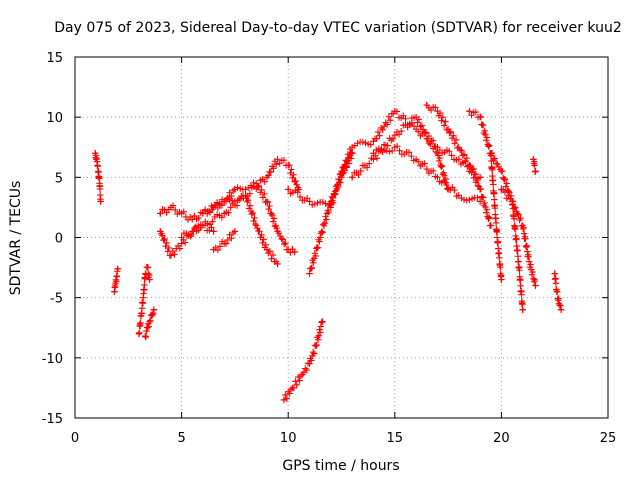  Describe the element at coordinates (52, 359) in the screenshot. I see `y-tick-label: -10` at that location.